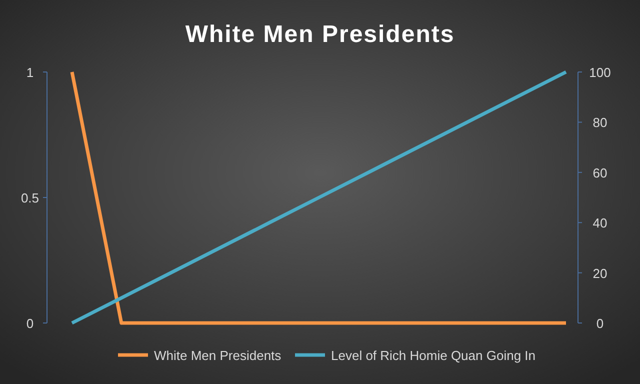  What do you see at coordinates (600, 223) in the screenshot?
I see `y2-tick-label: 40` at bounding box center [600, 223].